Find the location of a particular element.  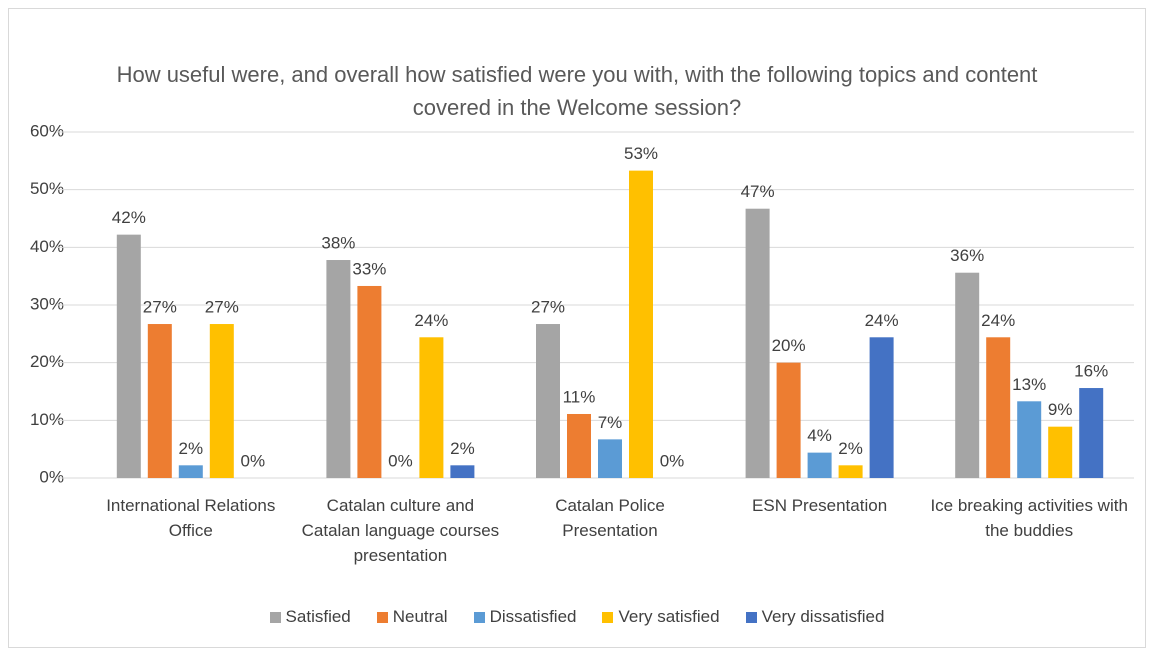

data-label: 13% is located at coordinates (1029, 384).